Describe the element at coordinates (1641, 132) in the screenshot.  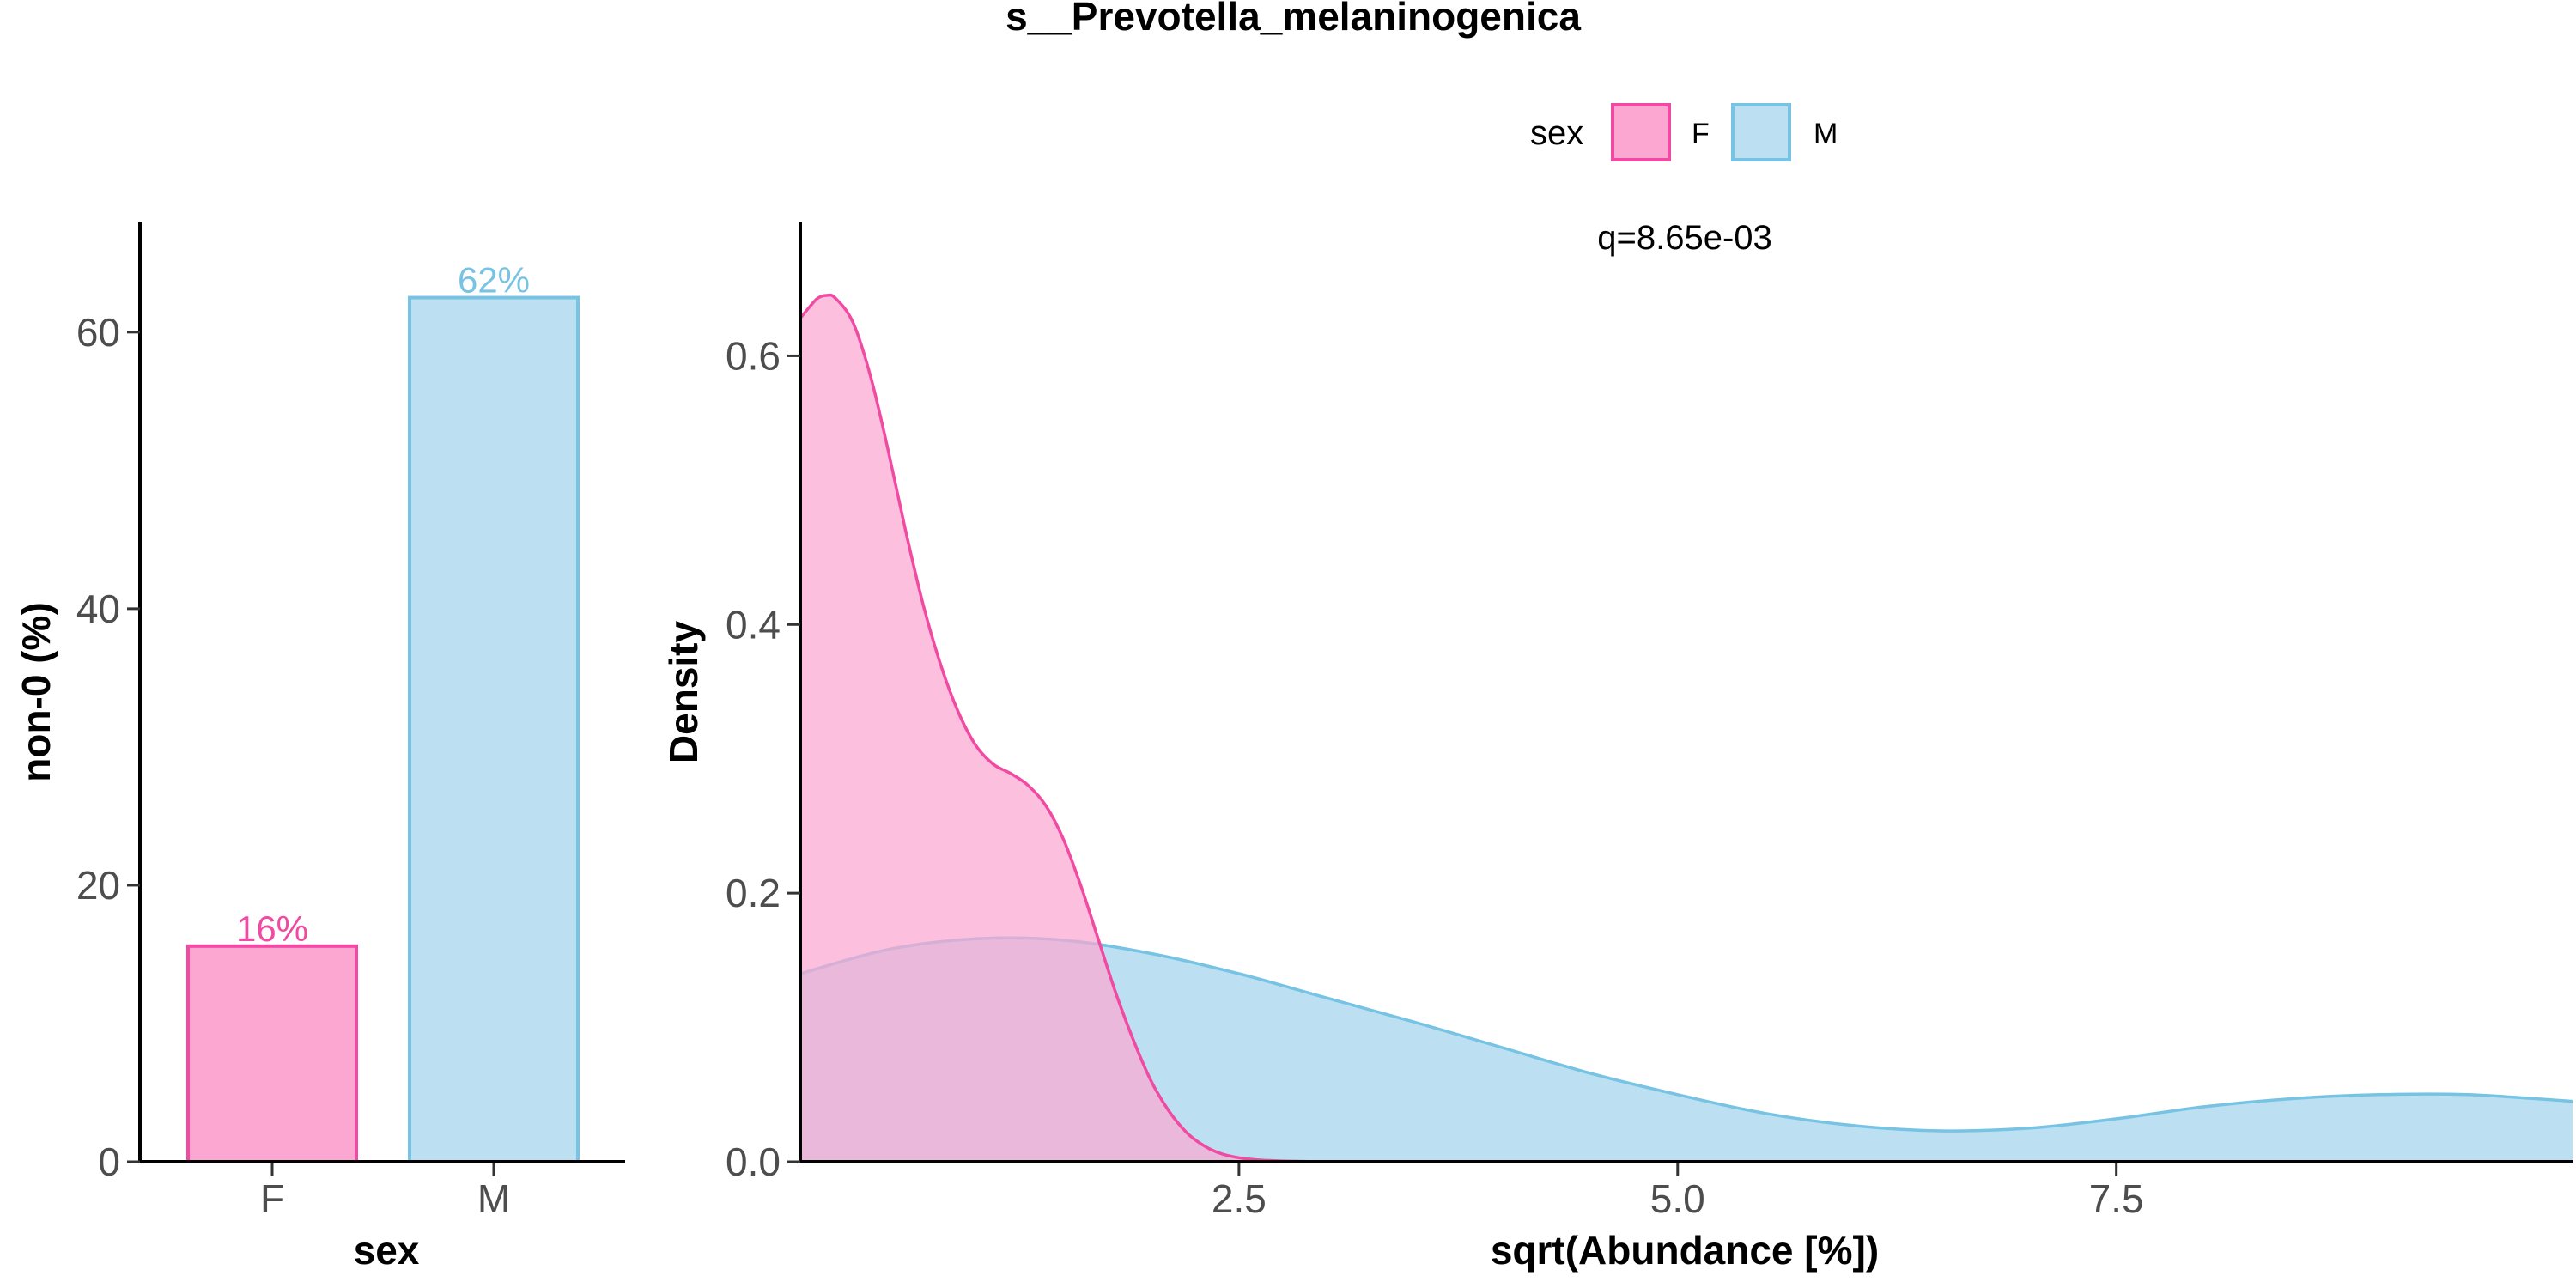
I see `legend-key-f` at that location.